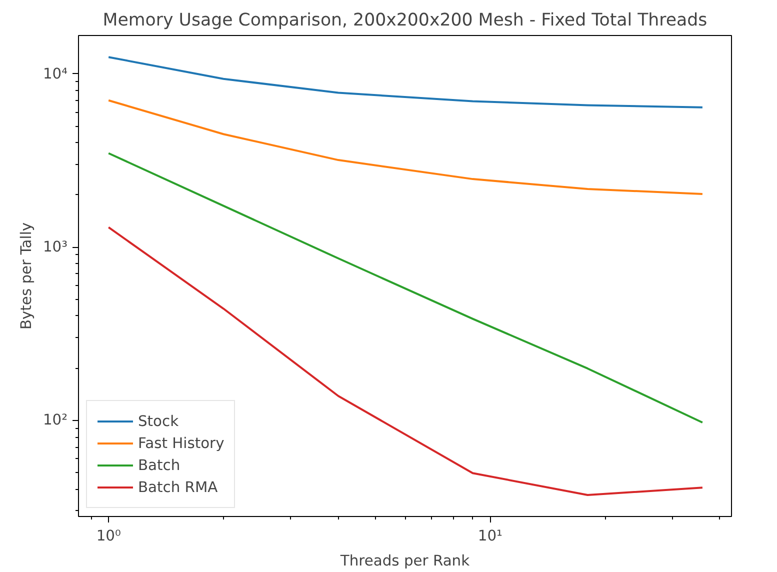 Image resolution: width=777 pixels, height=572 pixels. Describe the element at coordinates (404, 561) in the screenshot. I see `x-axis-title: Threads per Rank` at that location.